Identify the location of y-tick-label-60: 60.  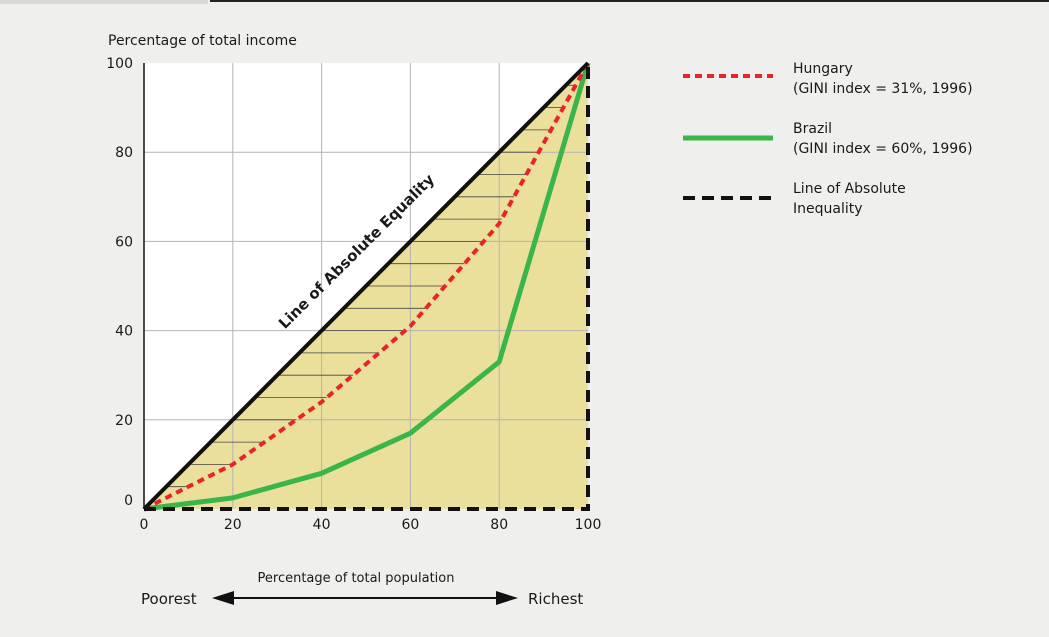
(124, 242).